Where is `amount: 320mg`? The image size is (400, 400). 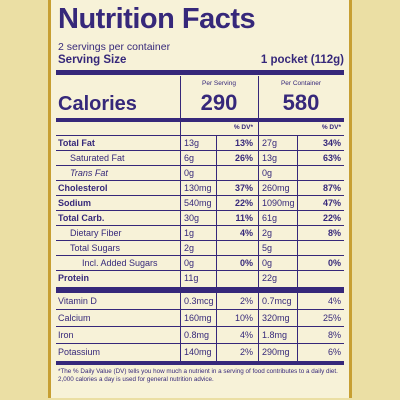 amount: 320mg is located at coordinates (276, 318).